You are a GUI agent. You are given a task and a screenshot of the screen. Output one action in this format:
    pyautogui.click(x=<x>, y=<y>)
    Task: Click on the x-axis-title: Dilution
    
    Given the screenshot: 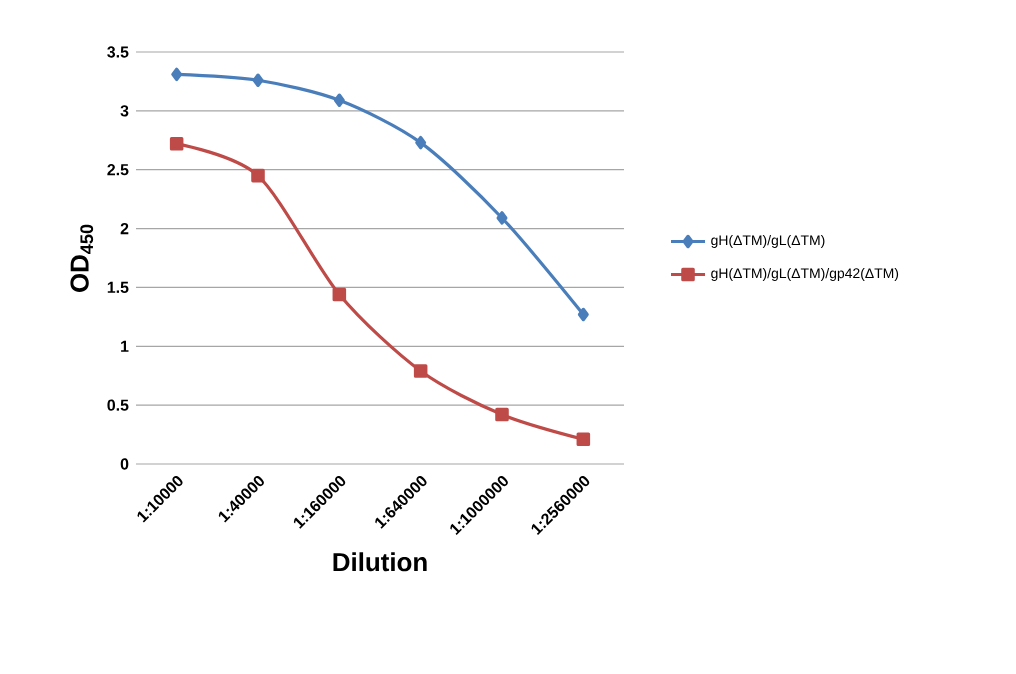 What is the action you would take?
    pyautogui.click(x=380, y=562)
    